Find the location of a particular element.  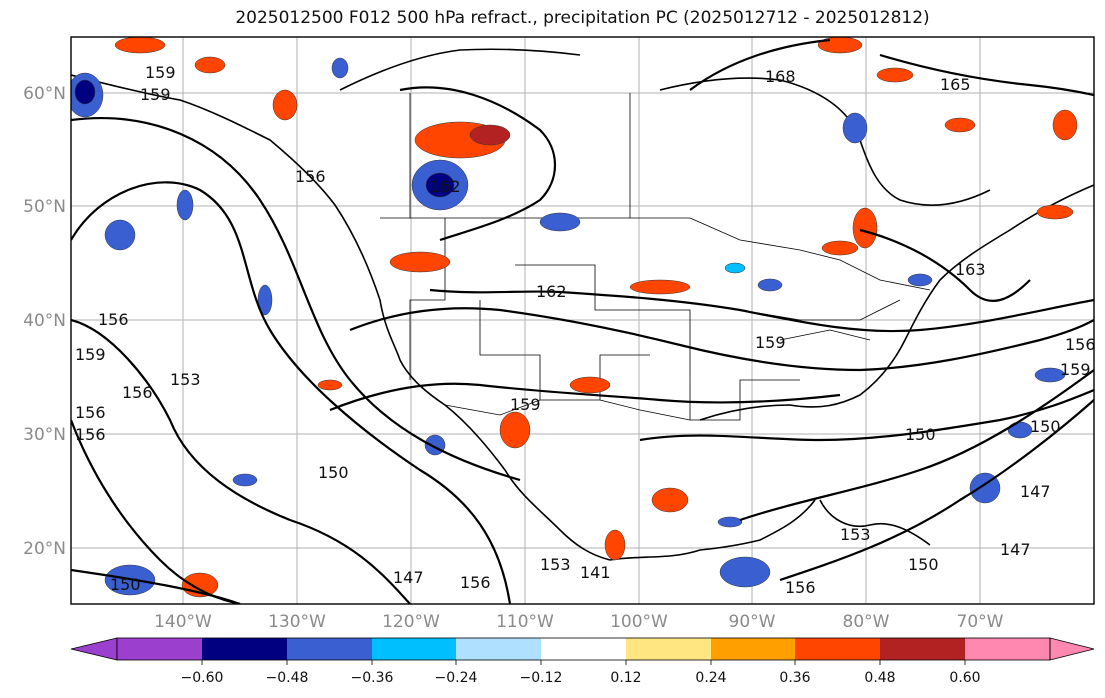

colorbar-tick-label: 0.48 is located at coordinates (879, 678).